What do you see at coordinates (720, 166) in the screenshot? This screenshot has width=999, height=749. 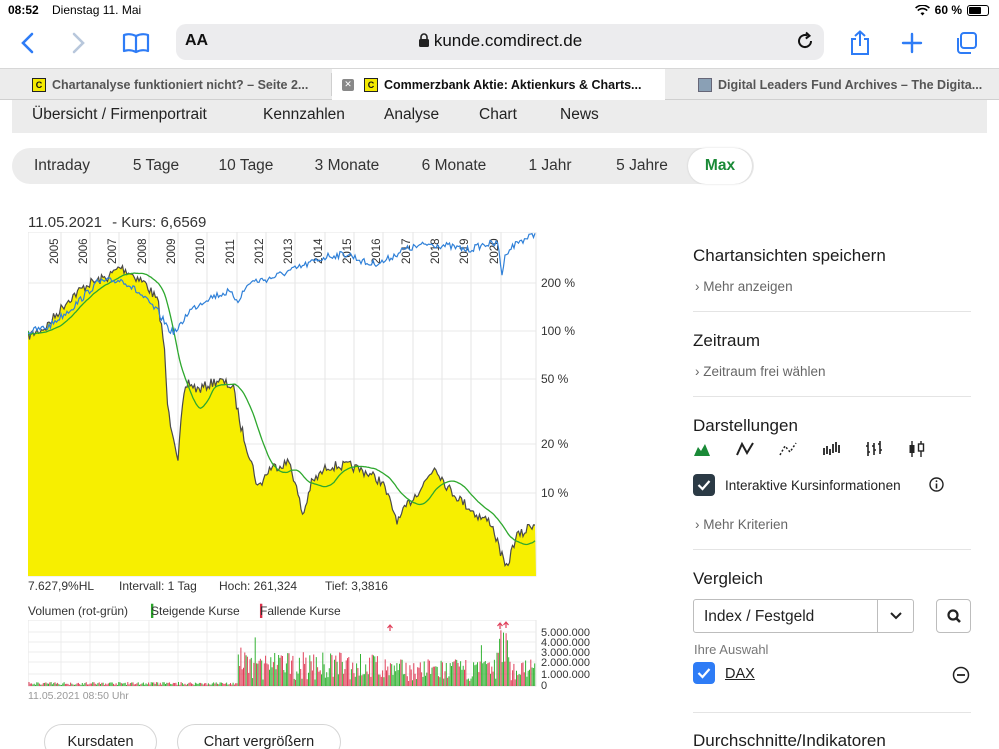 I see `period-max: Max` at bounding box center [720, 166].